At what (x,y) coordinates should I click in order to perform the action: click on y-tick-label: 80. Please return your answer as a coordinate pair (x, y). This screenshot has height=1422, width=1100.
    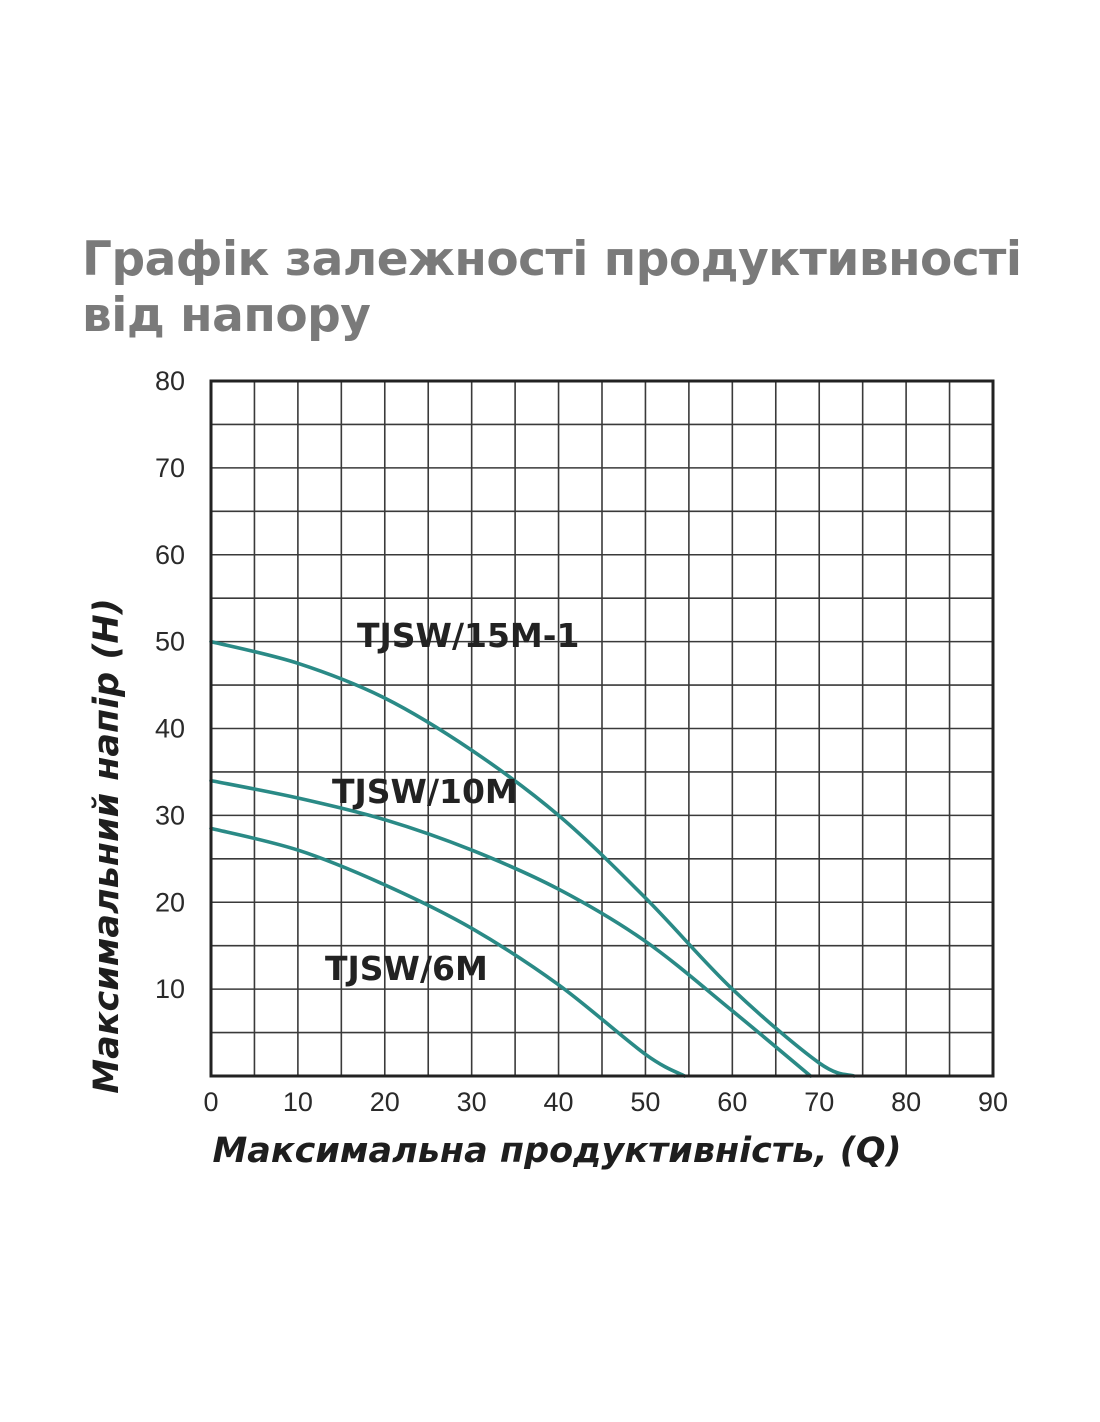
    Looking at the image, I should click on (170, 381).